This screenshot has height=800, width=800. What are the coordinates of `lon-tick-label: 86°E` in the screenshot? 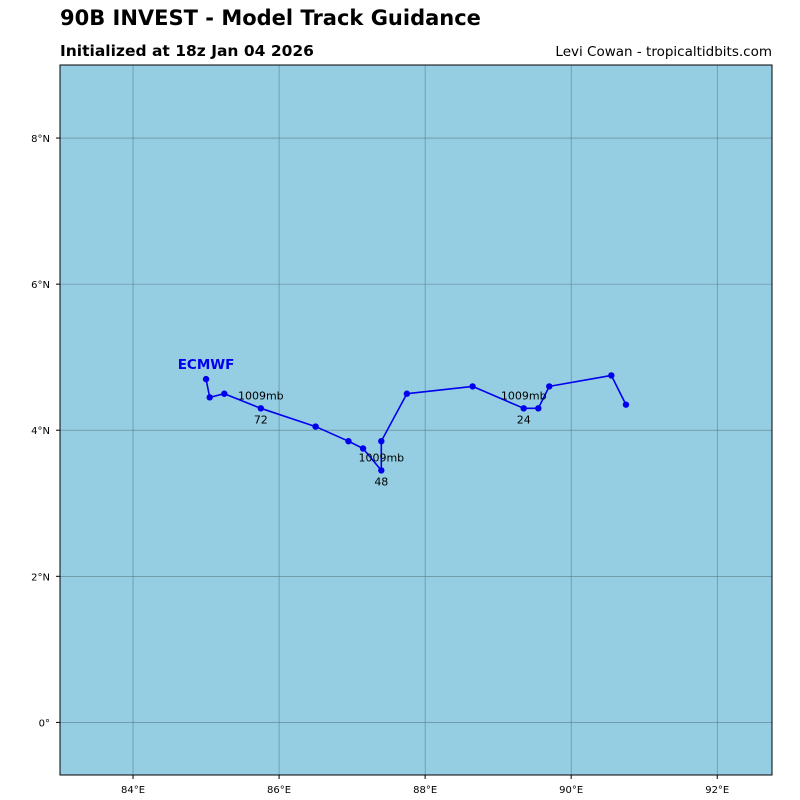 It's located at (279, 790).